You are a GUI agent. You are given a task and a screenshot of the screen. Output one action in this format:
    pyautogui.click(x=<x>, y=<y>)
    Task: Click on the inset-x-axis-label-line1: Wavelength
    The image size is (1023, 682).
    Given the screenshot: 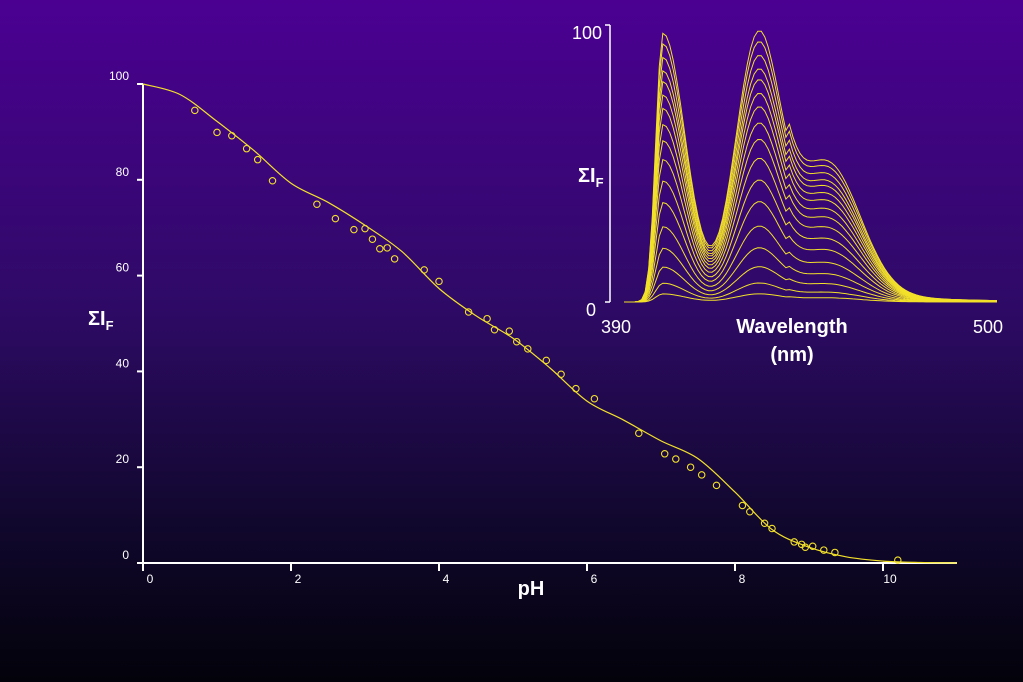 What is the action you would take?
    pyautogui.click(x=792, y=327)
    